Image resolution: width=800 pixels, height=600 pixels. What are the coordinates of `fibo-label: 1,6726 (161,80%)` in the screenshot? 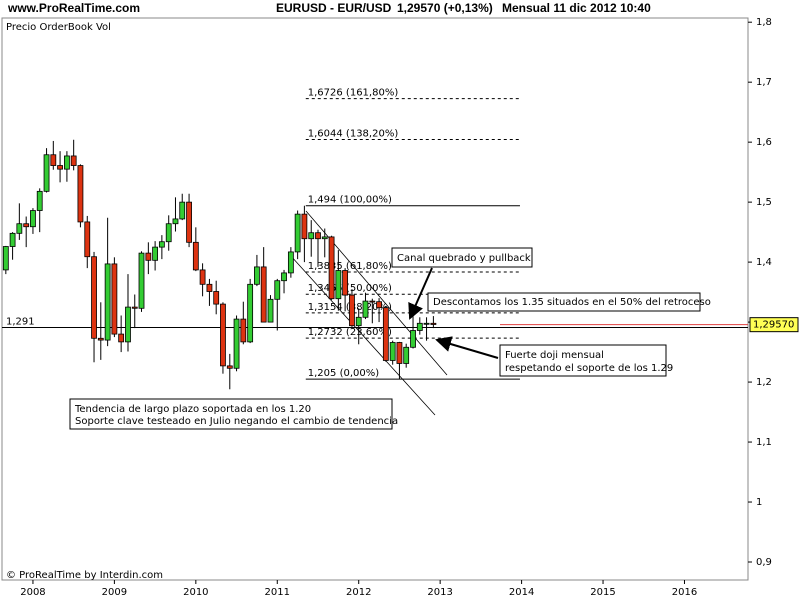 It's located at (353, 93).